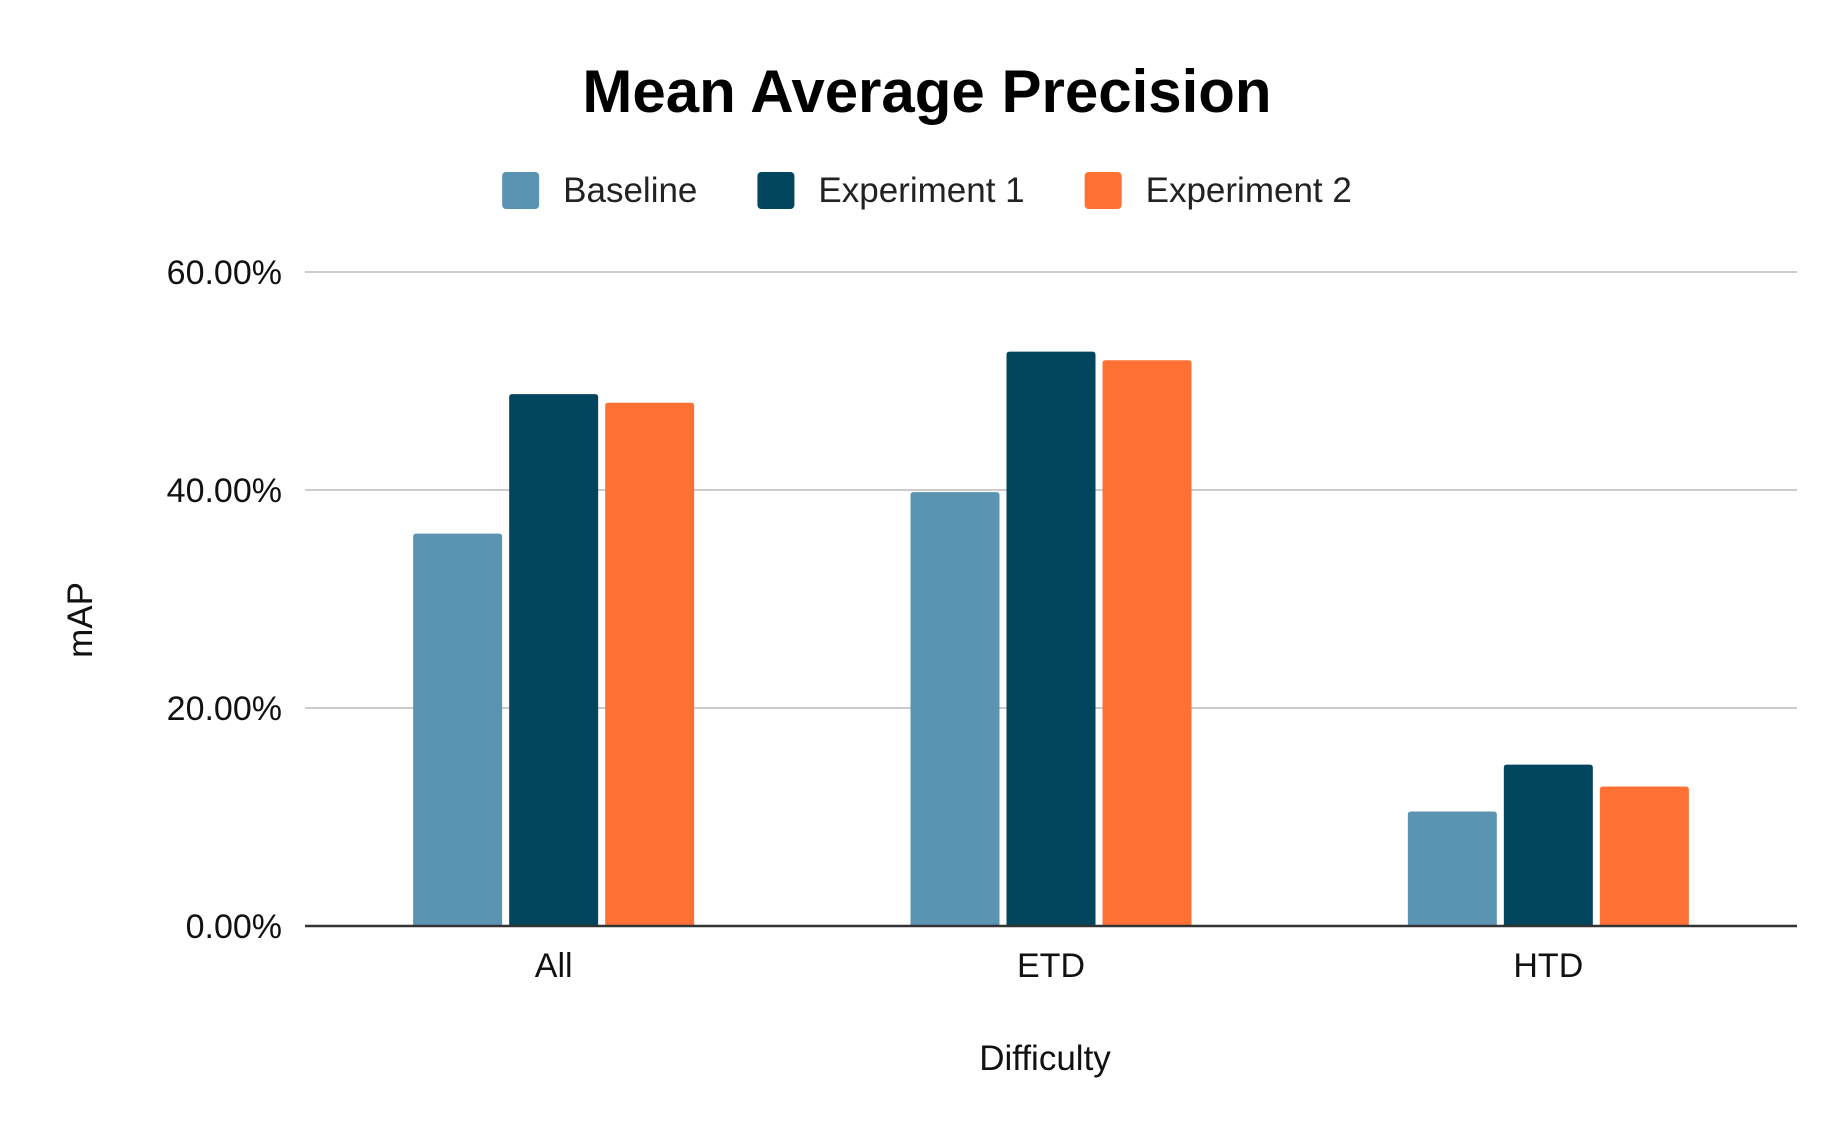 The width and height of the screenshot is (1833, 1132). Describe the element at coordinates (224, 600) in the screenshot. I see `y-axis-ticks: 0.00% 20.00% 40.00% 60.00%` at that location.